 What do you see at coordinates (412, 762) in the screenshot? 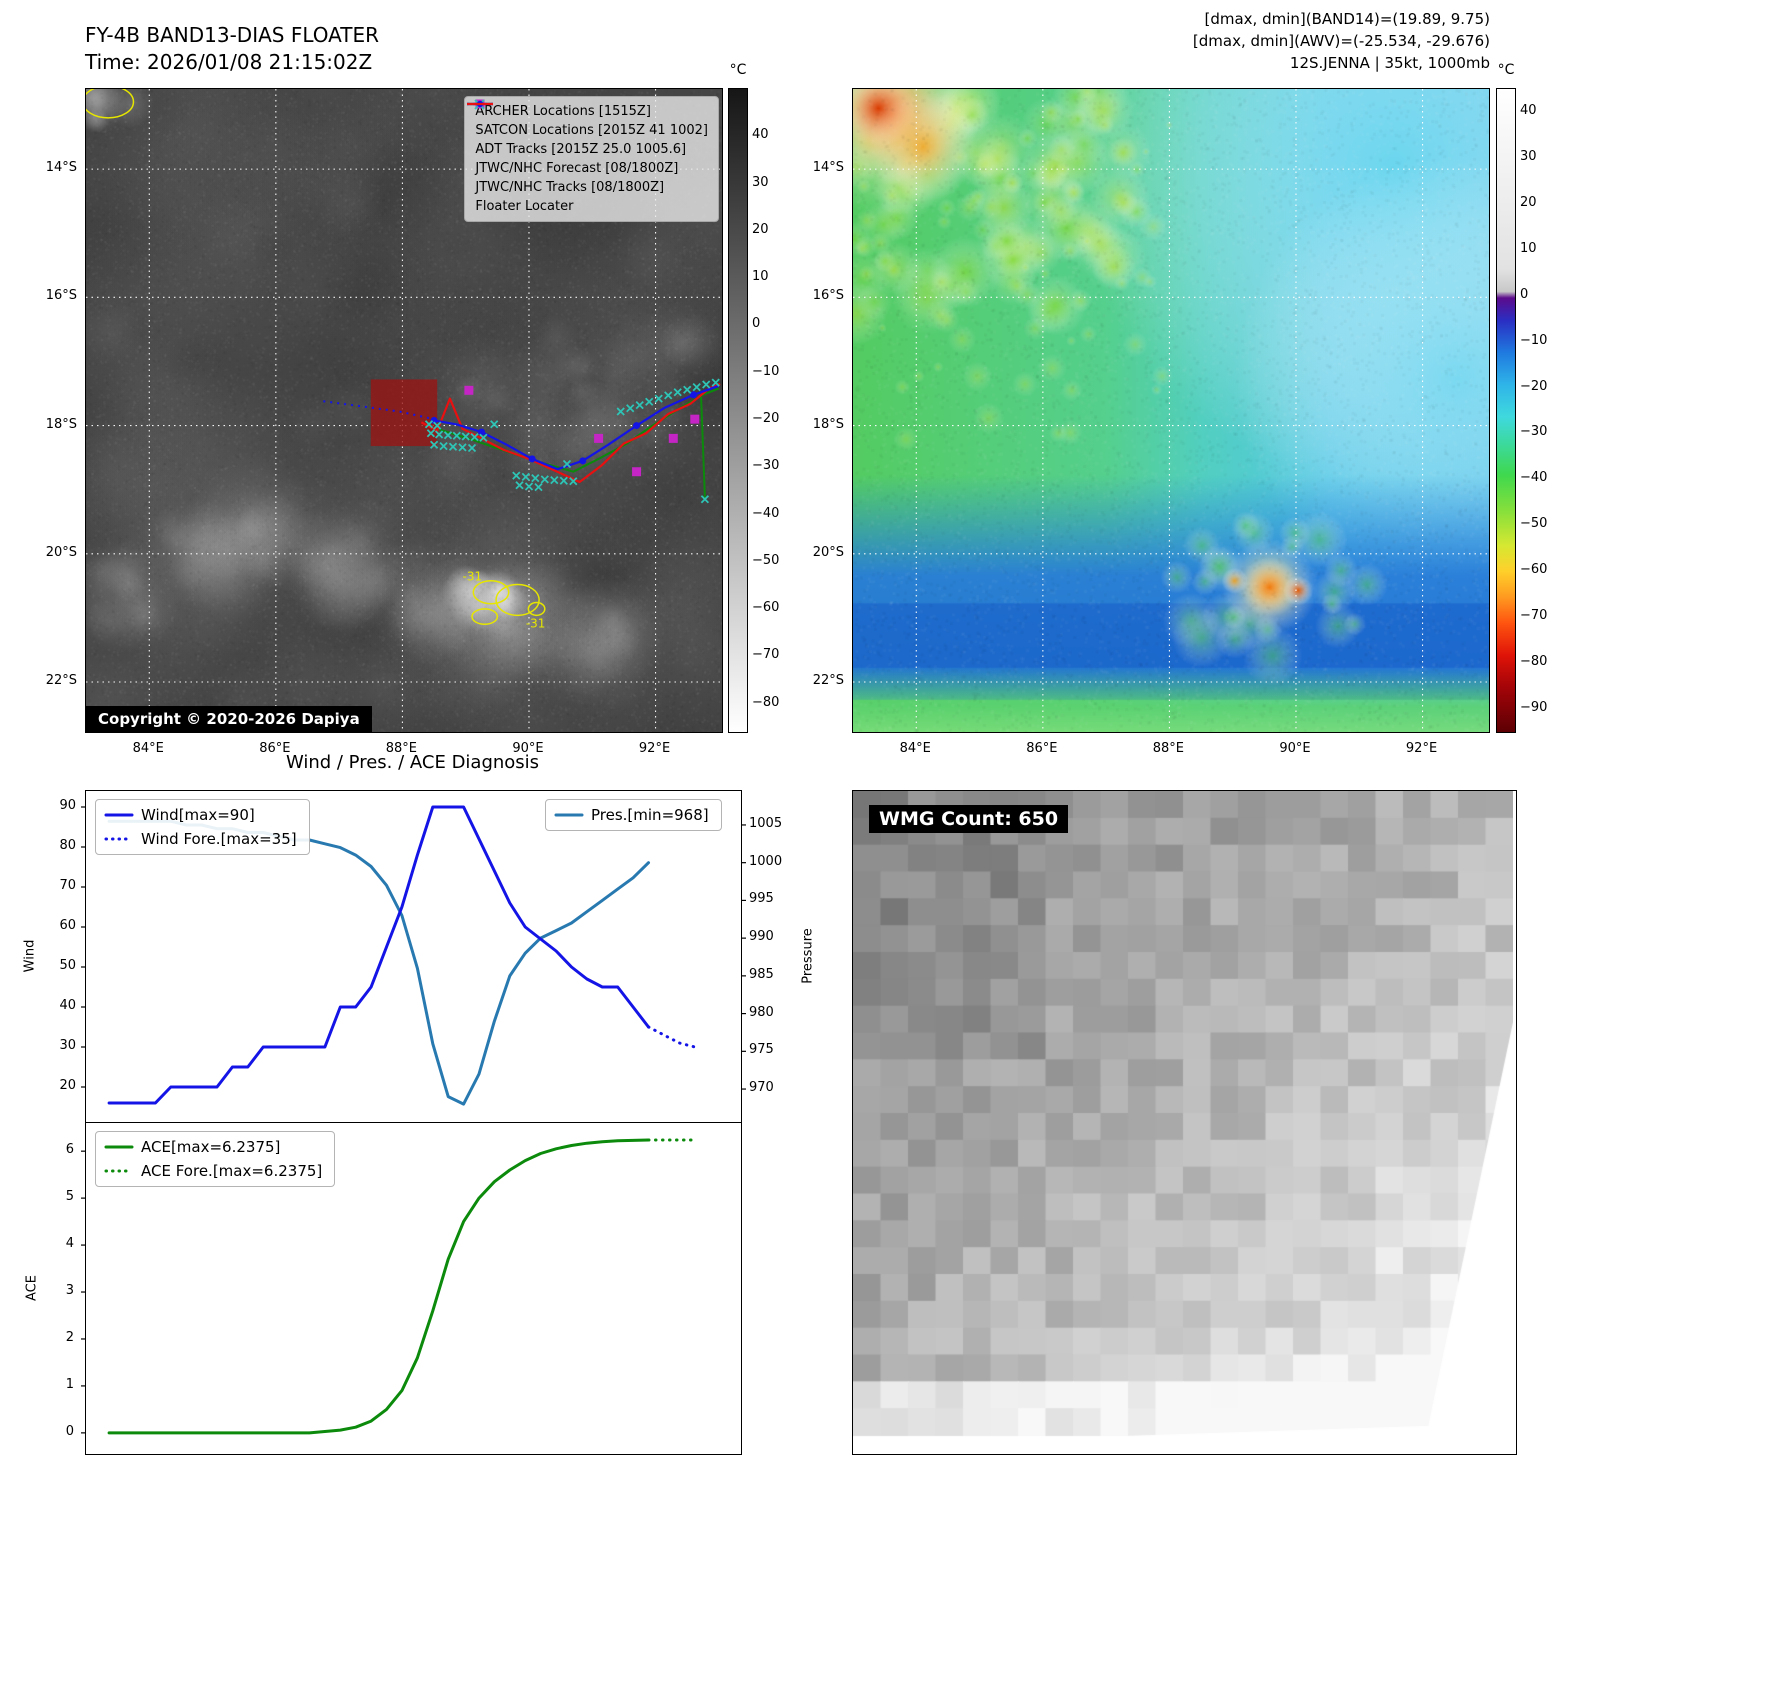
I see `diagnosis-title: Wind / Pres. / ACE Diagnosis` at bounding box center [412, 762].